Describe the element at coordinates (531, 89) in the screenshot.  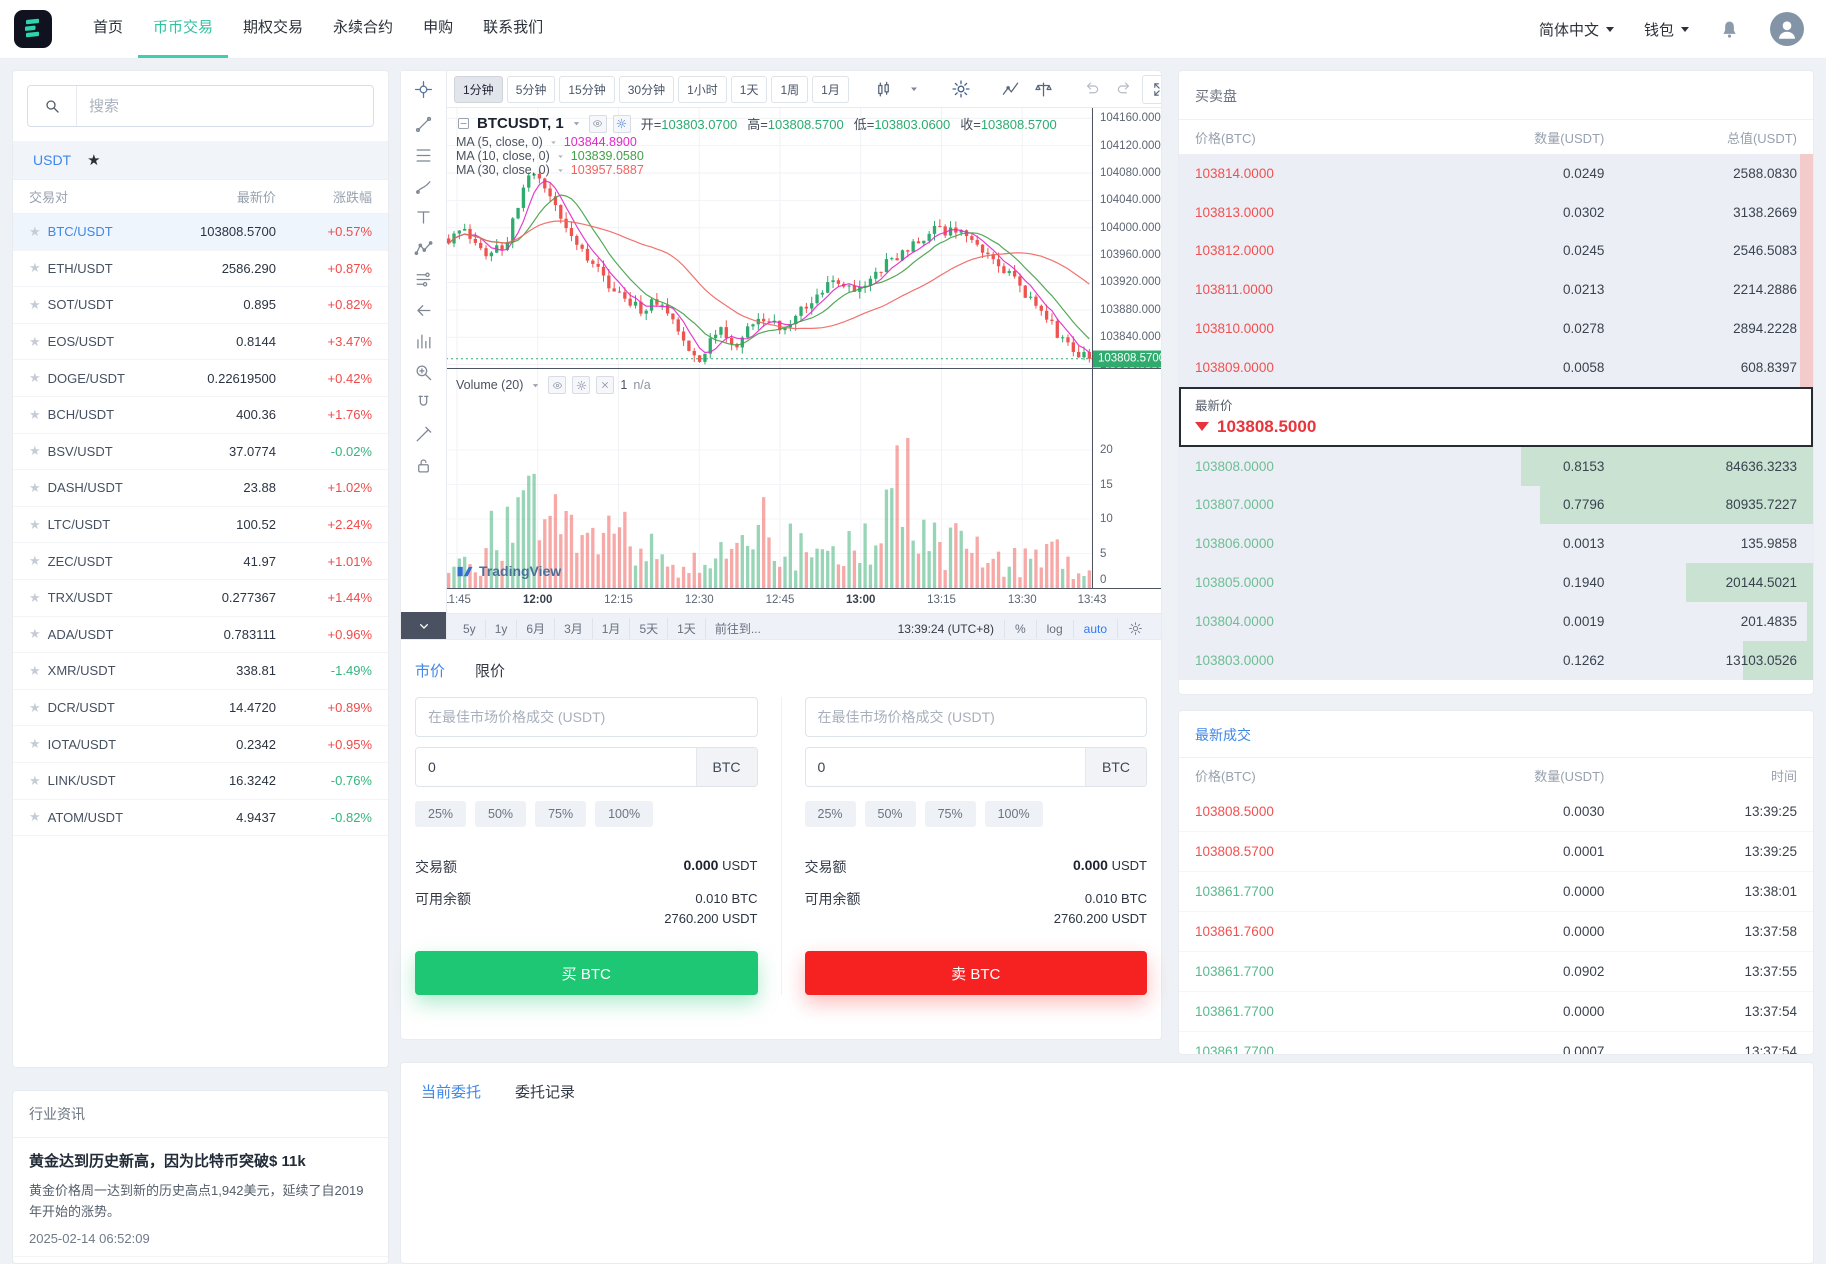
I see `timeframe-5分钟: 5分钟` at that location.